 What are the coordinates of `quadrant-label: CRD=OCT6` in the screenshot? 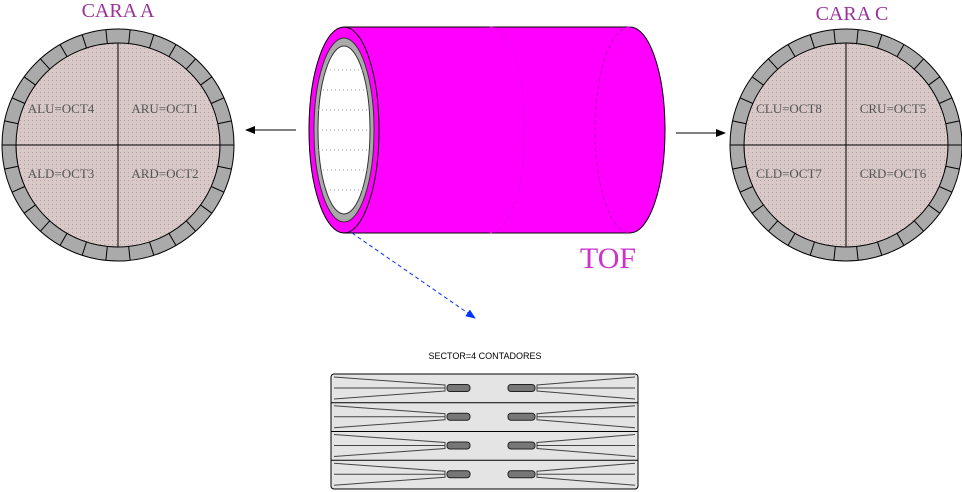 It's located at (893, 173).